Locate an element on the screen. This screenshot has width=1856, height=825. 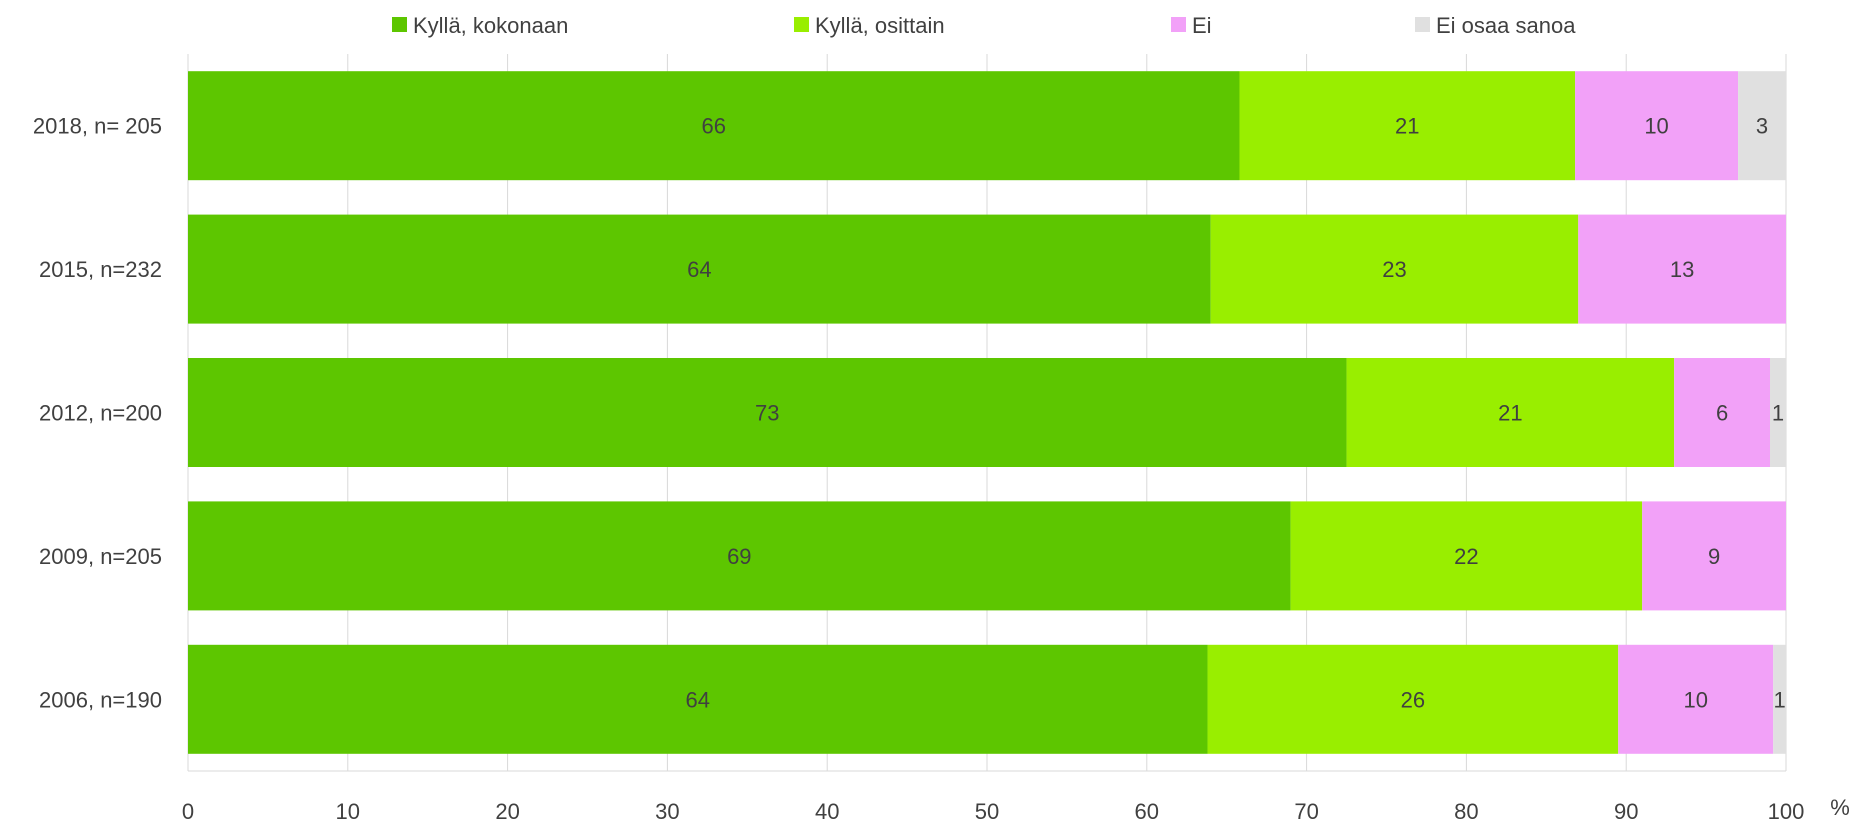
x-tick-label: 10 is located at coordinates (348, 811).